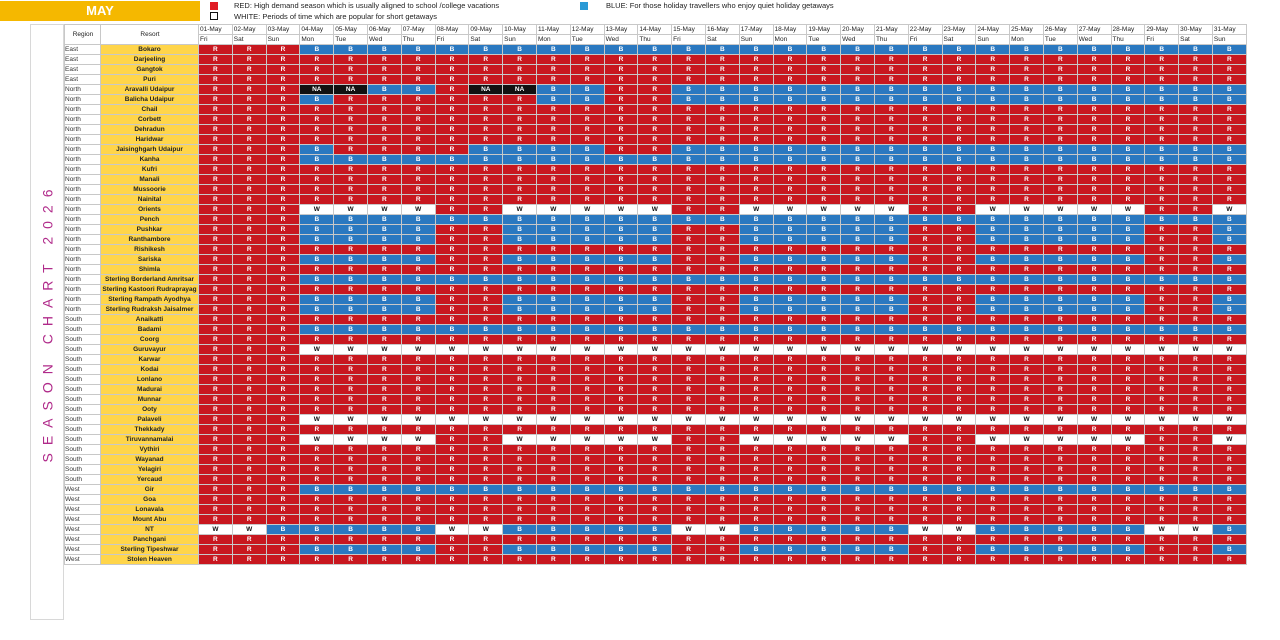 The height and width of the screenshot is (640, 1280). Describe the element at coordinates (149, 519) in the screenshot. I see `resort-name-cell: Mount Abu` at that location.